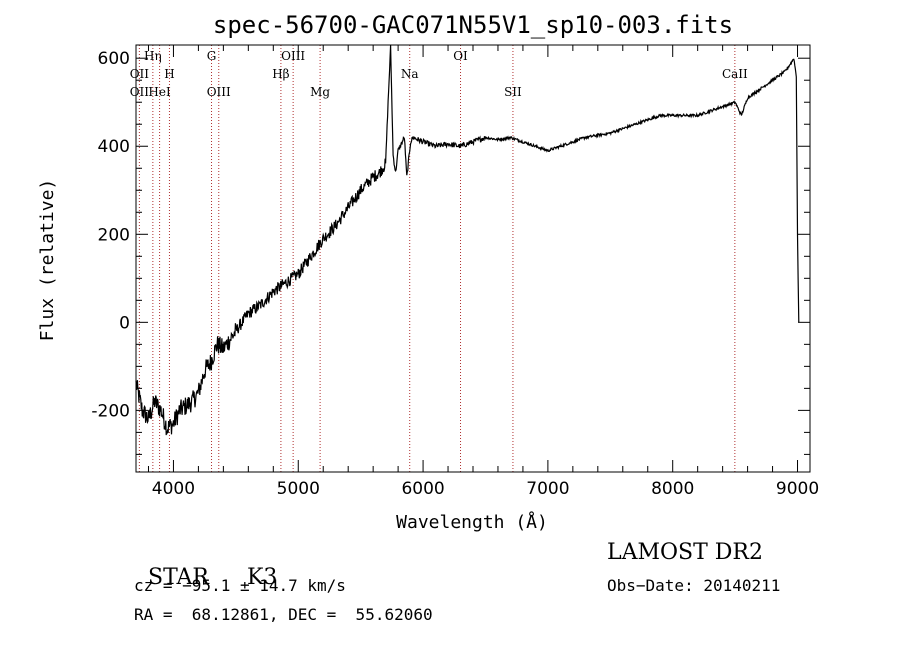  Describe the element at coordinates (114, 235) in the screenshot. I see `y-tick-label: 200` at that location.